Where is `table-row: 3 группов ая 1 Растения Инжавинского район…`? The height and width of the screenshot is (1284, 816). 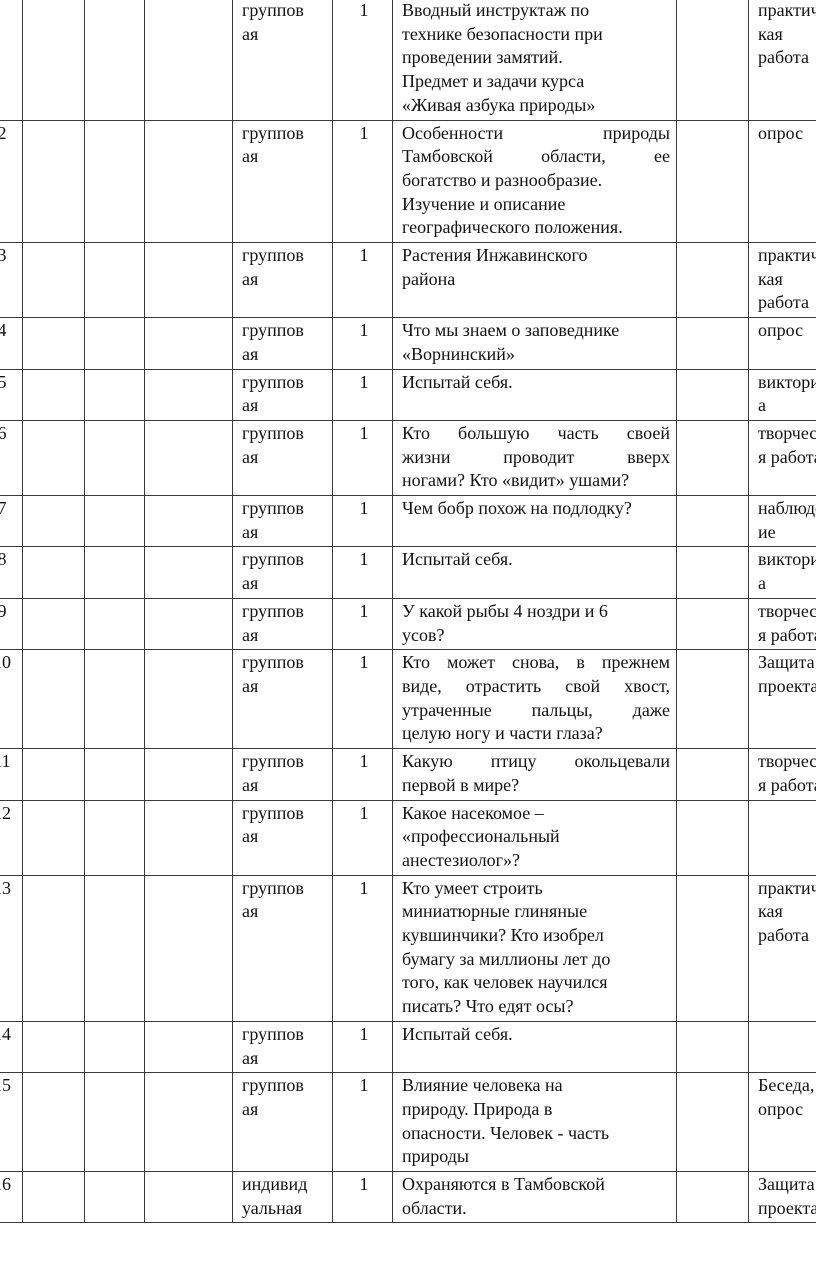
table-row: 3 группов ая 1 Растения Инжавинского район… is located at coordinates (408, 280).